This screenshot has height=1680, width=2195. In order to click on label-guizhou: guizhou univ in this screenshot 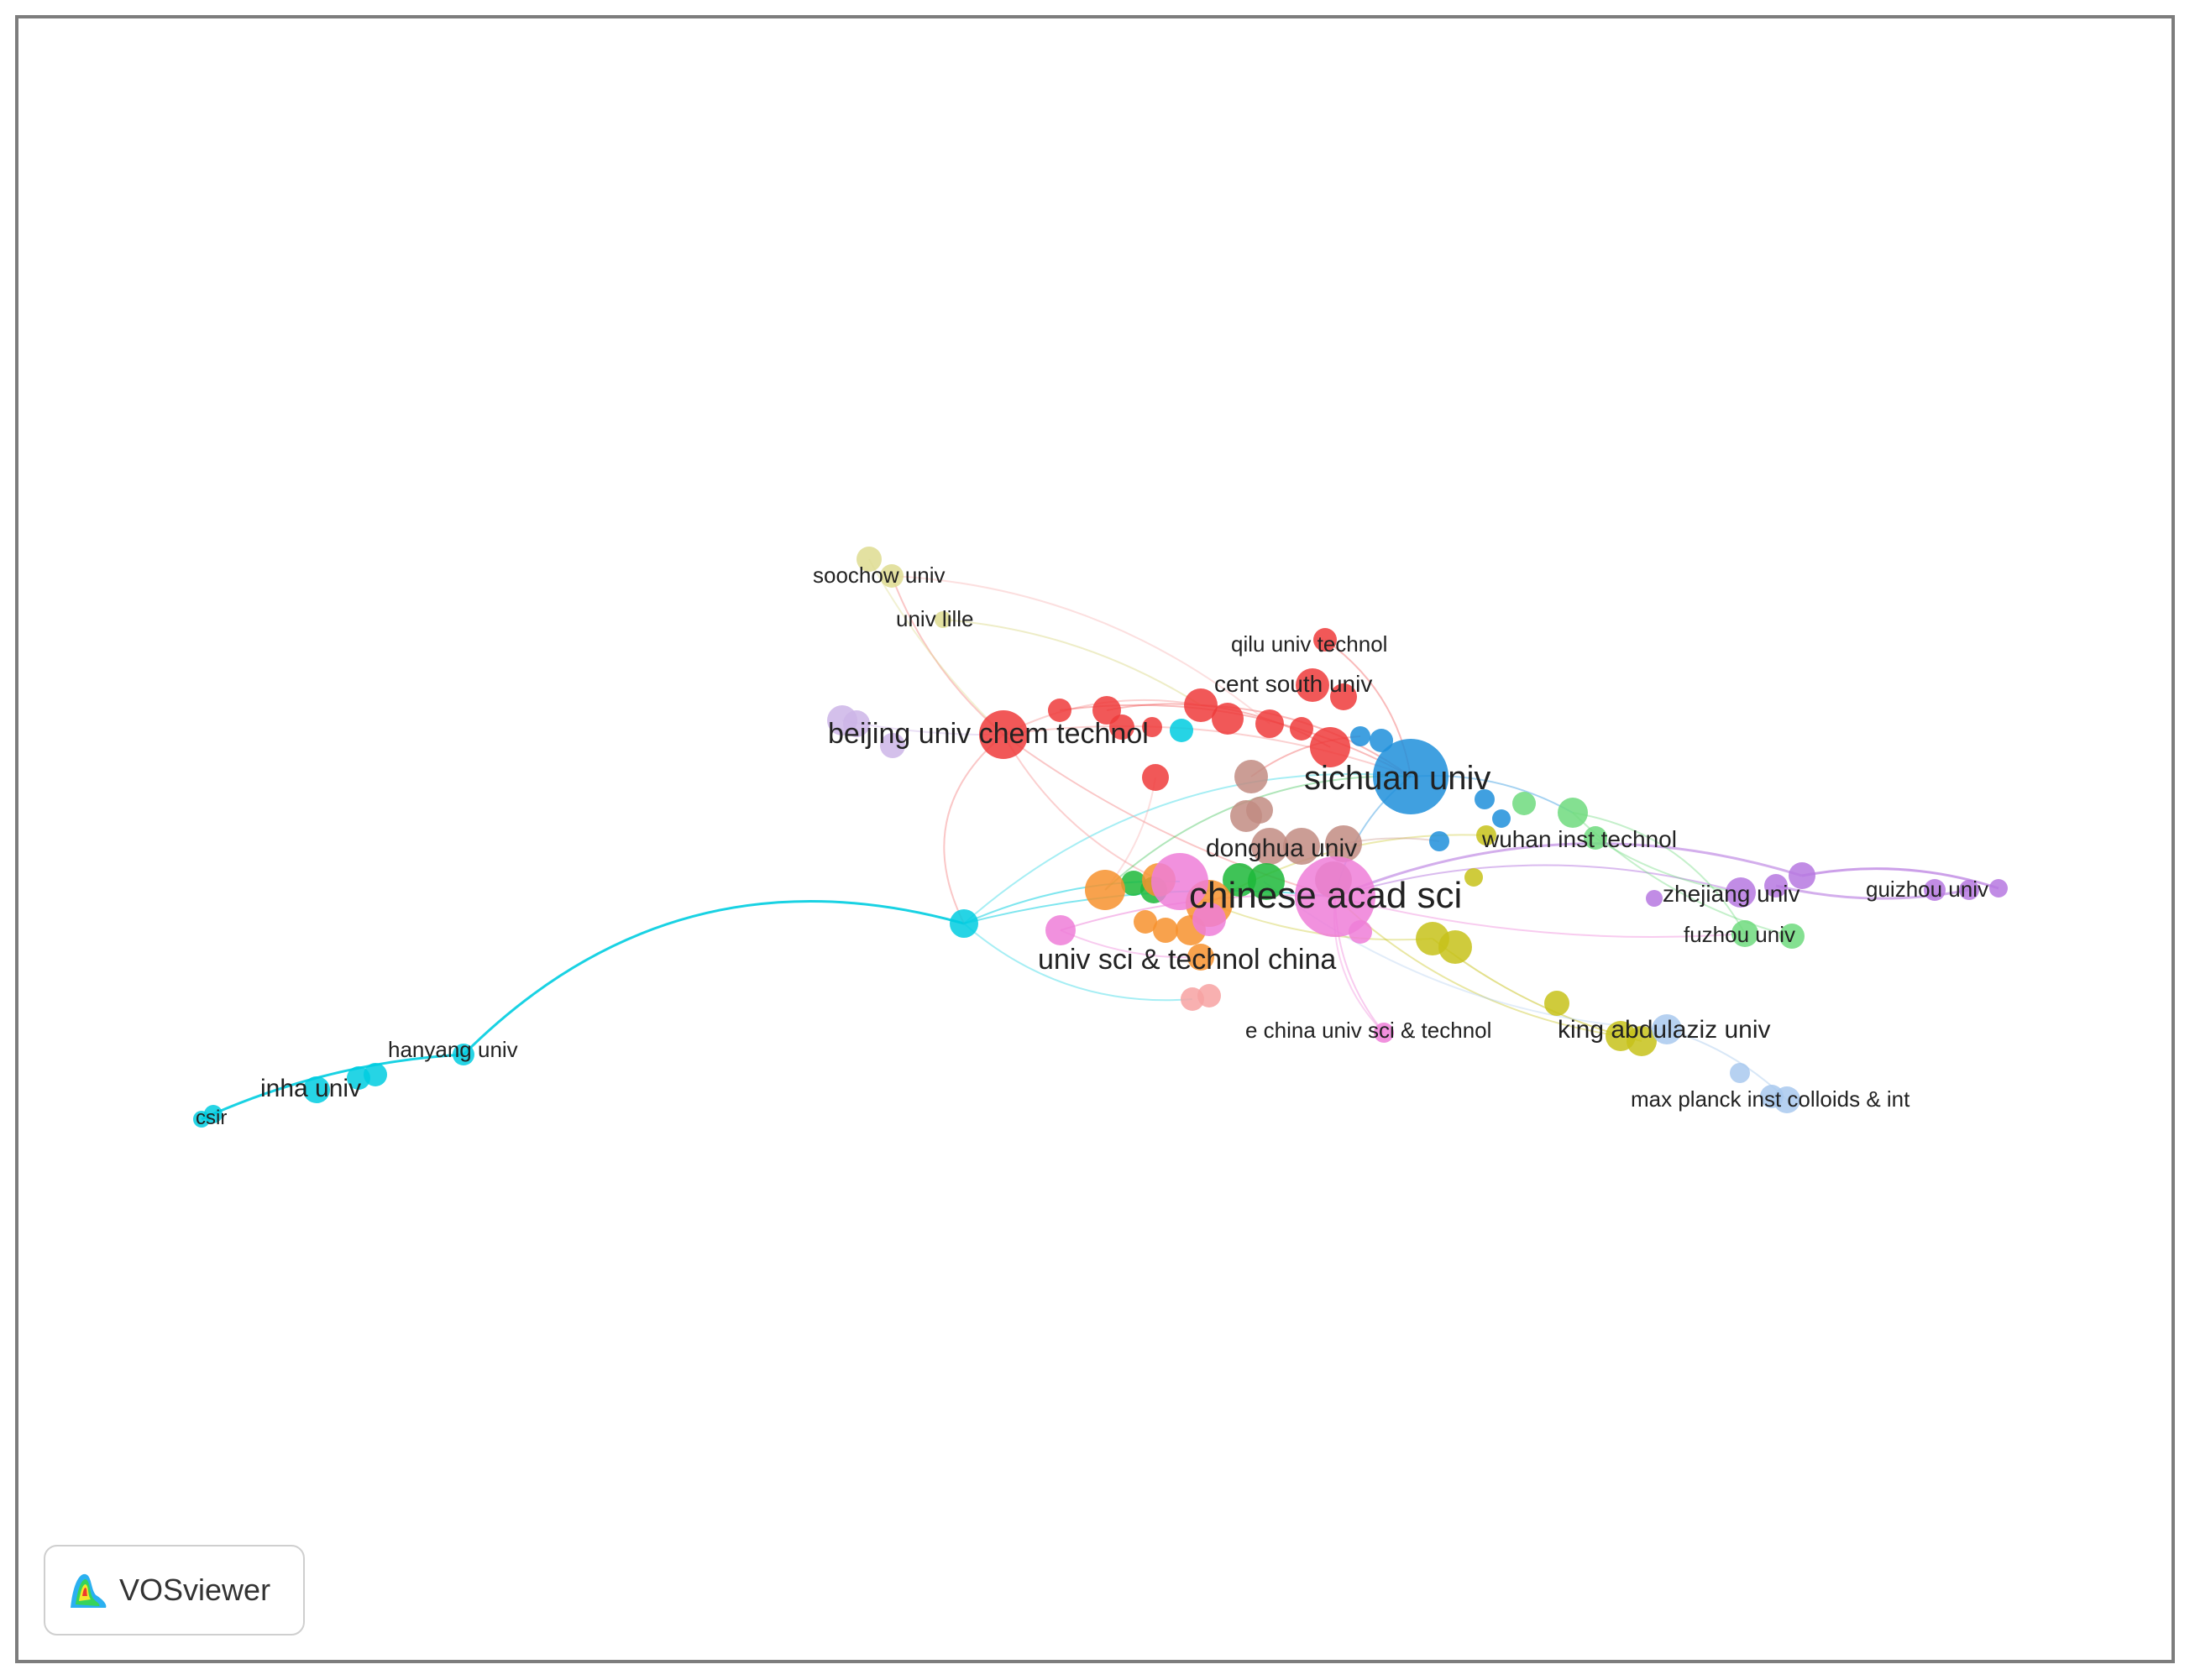, I will do `click(1927, 889)`.